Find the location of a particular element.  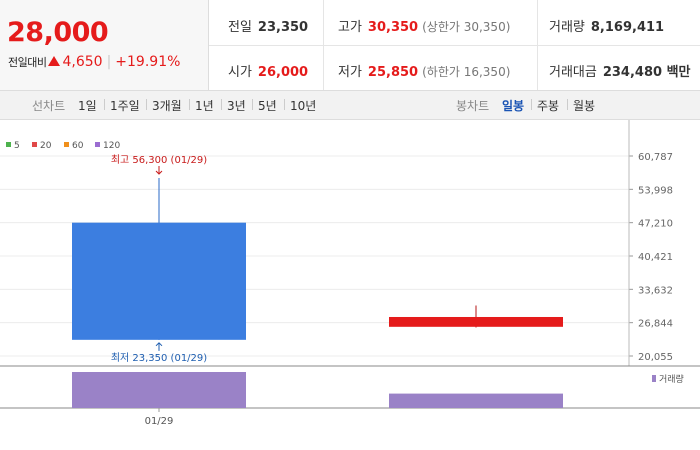

up-triangle-icon is located at coordinates (54, 61).